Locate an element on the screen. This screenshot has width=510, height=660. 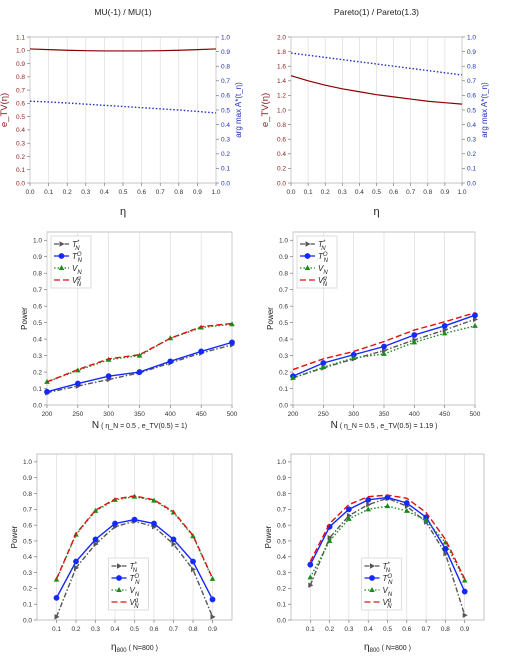
y-tick-label: 2.0 is located at coordinates (281, 37).